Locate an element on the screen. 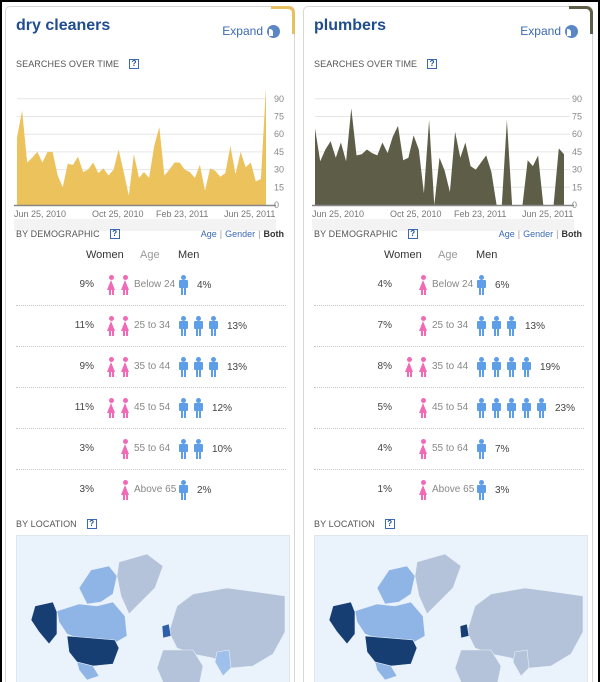 This screenshot has width=600, height=682. demographic-row: 7% 25 to 34 13% is located at coordinates (449, 326).